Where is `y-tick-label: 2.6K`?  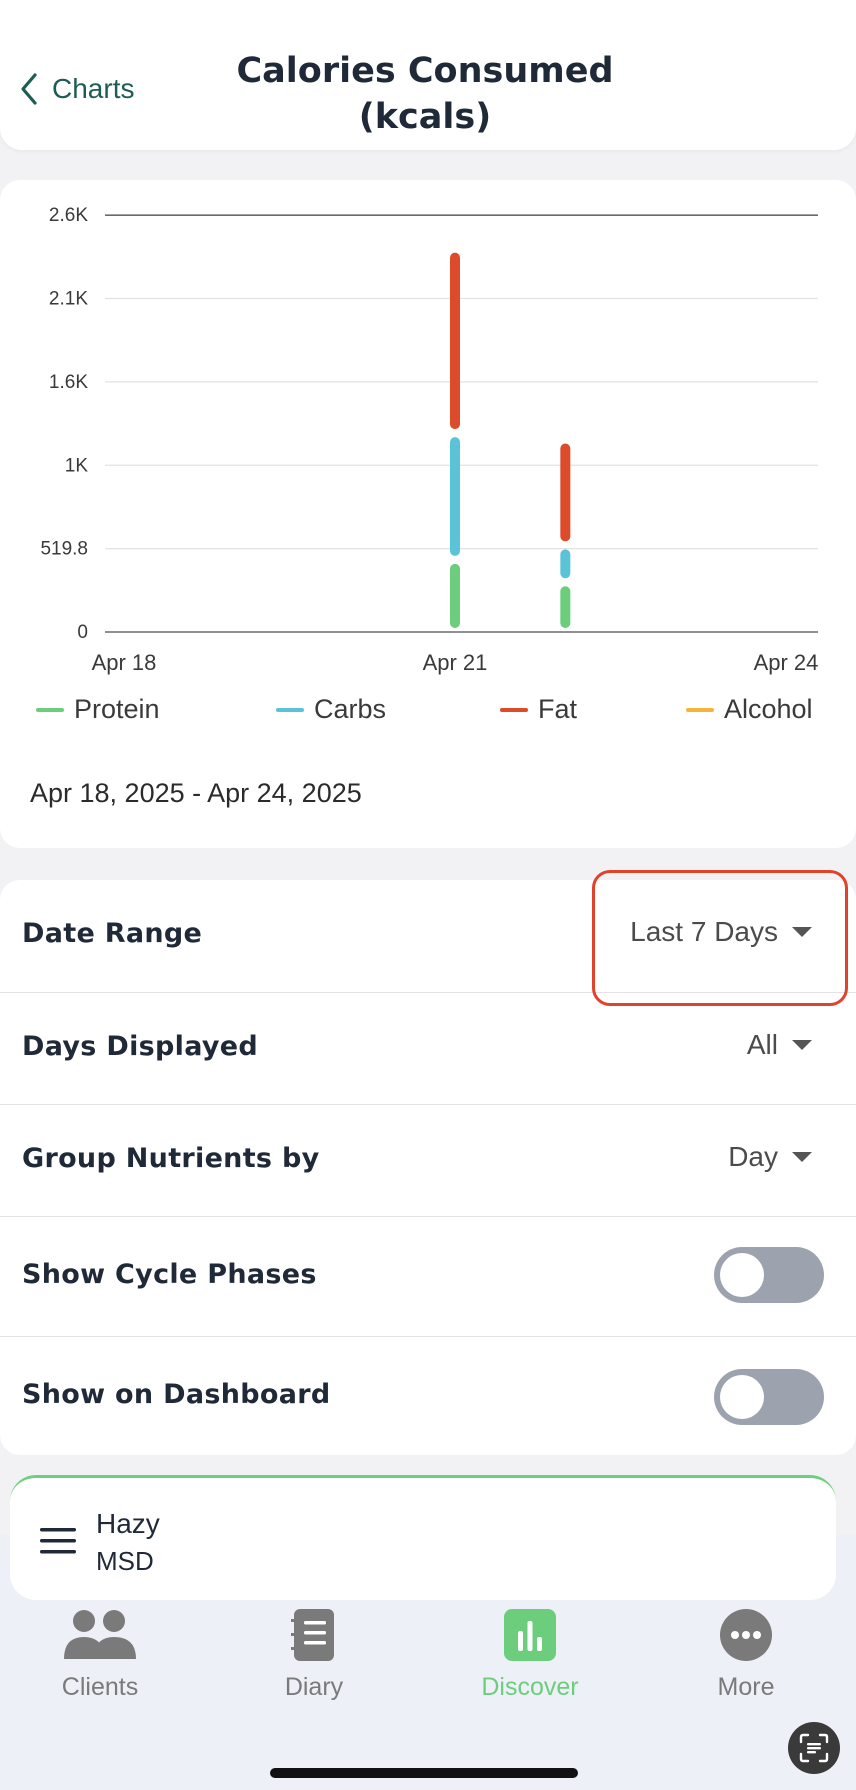
y-tick-label: 2.6K is located at coordinates (68, 215).